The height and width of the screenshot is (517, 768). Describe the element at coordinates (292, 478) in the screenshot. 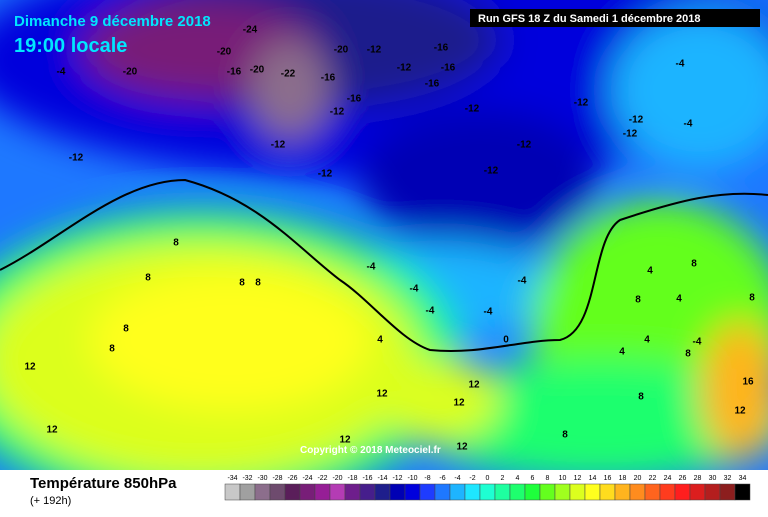

I see `colorbar-label: -26` at that location.